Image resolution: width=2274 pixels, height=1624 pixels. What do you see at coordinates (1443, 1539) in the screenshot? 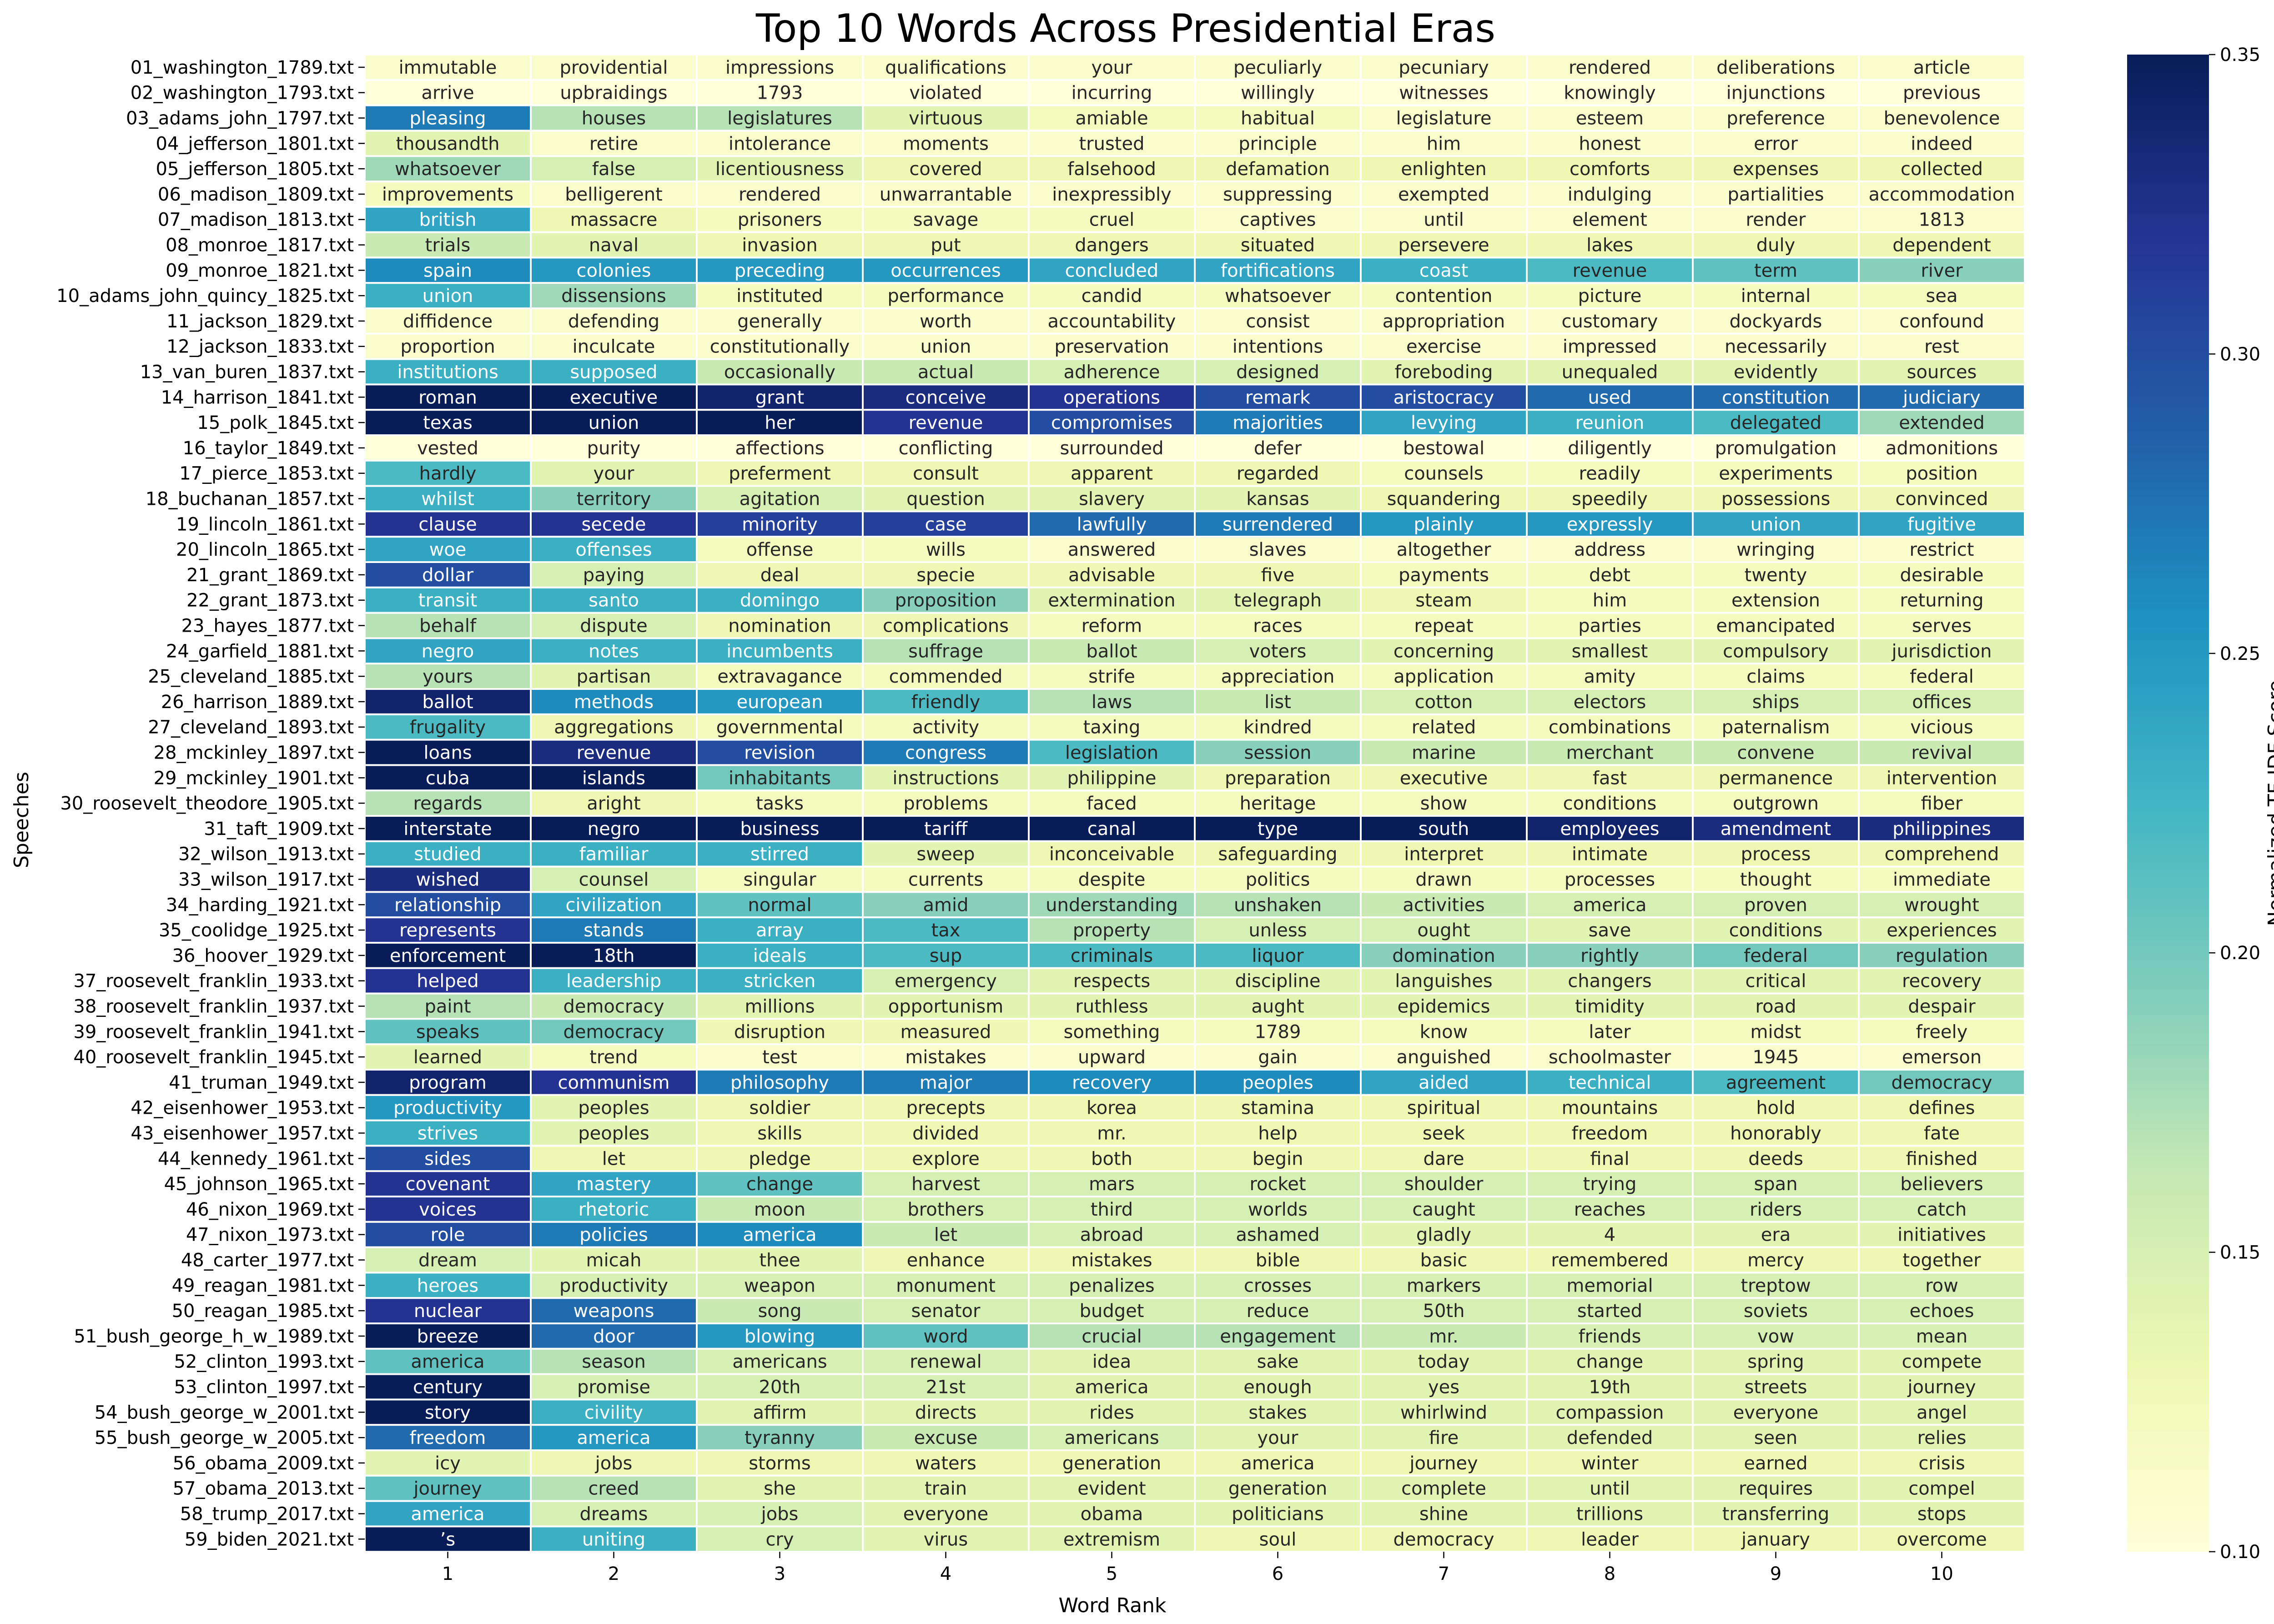
I see `cell-word-label: democracy` at bounding box center [1443, 1539].